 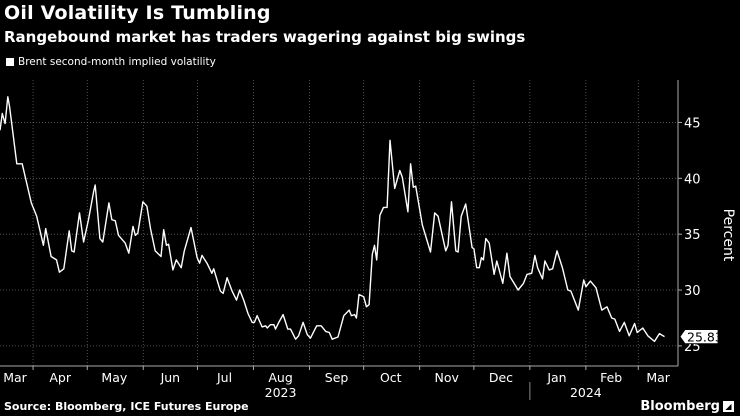 What do you see at coordinates (170, 377) in the screenshot?
I see `x-tick-label: Jun` at bounding box center [170, 377].